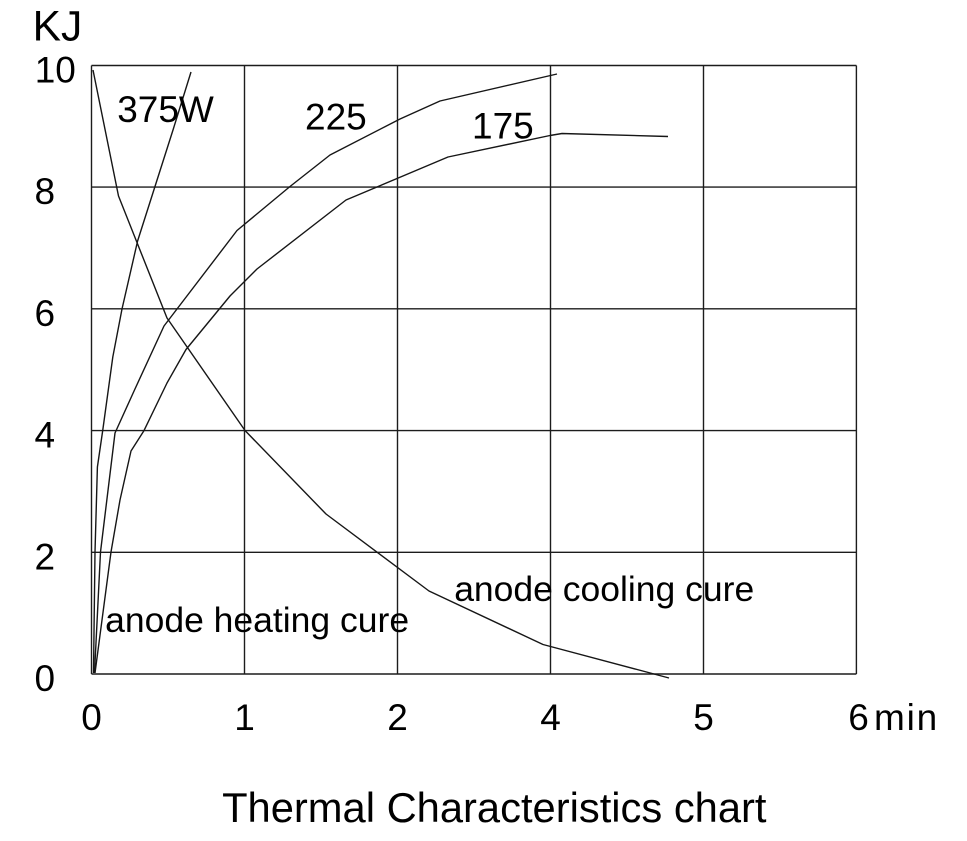  I want to click on svg-text: KJ, so click(58, 27).